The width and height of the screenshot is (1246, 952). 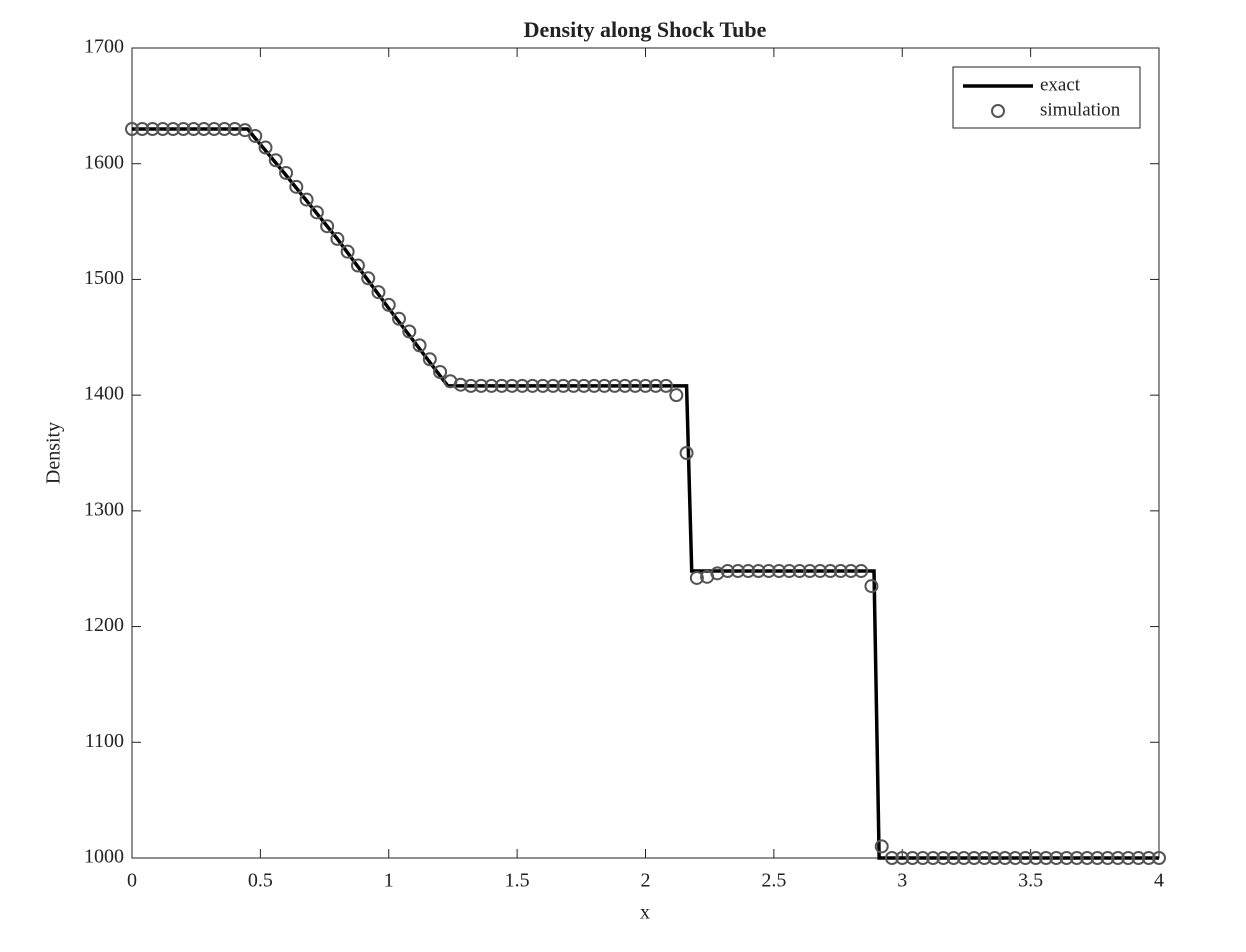 I want to click on y-tick-label: 1200, so click(x=104, y=625).